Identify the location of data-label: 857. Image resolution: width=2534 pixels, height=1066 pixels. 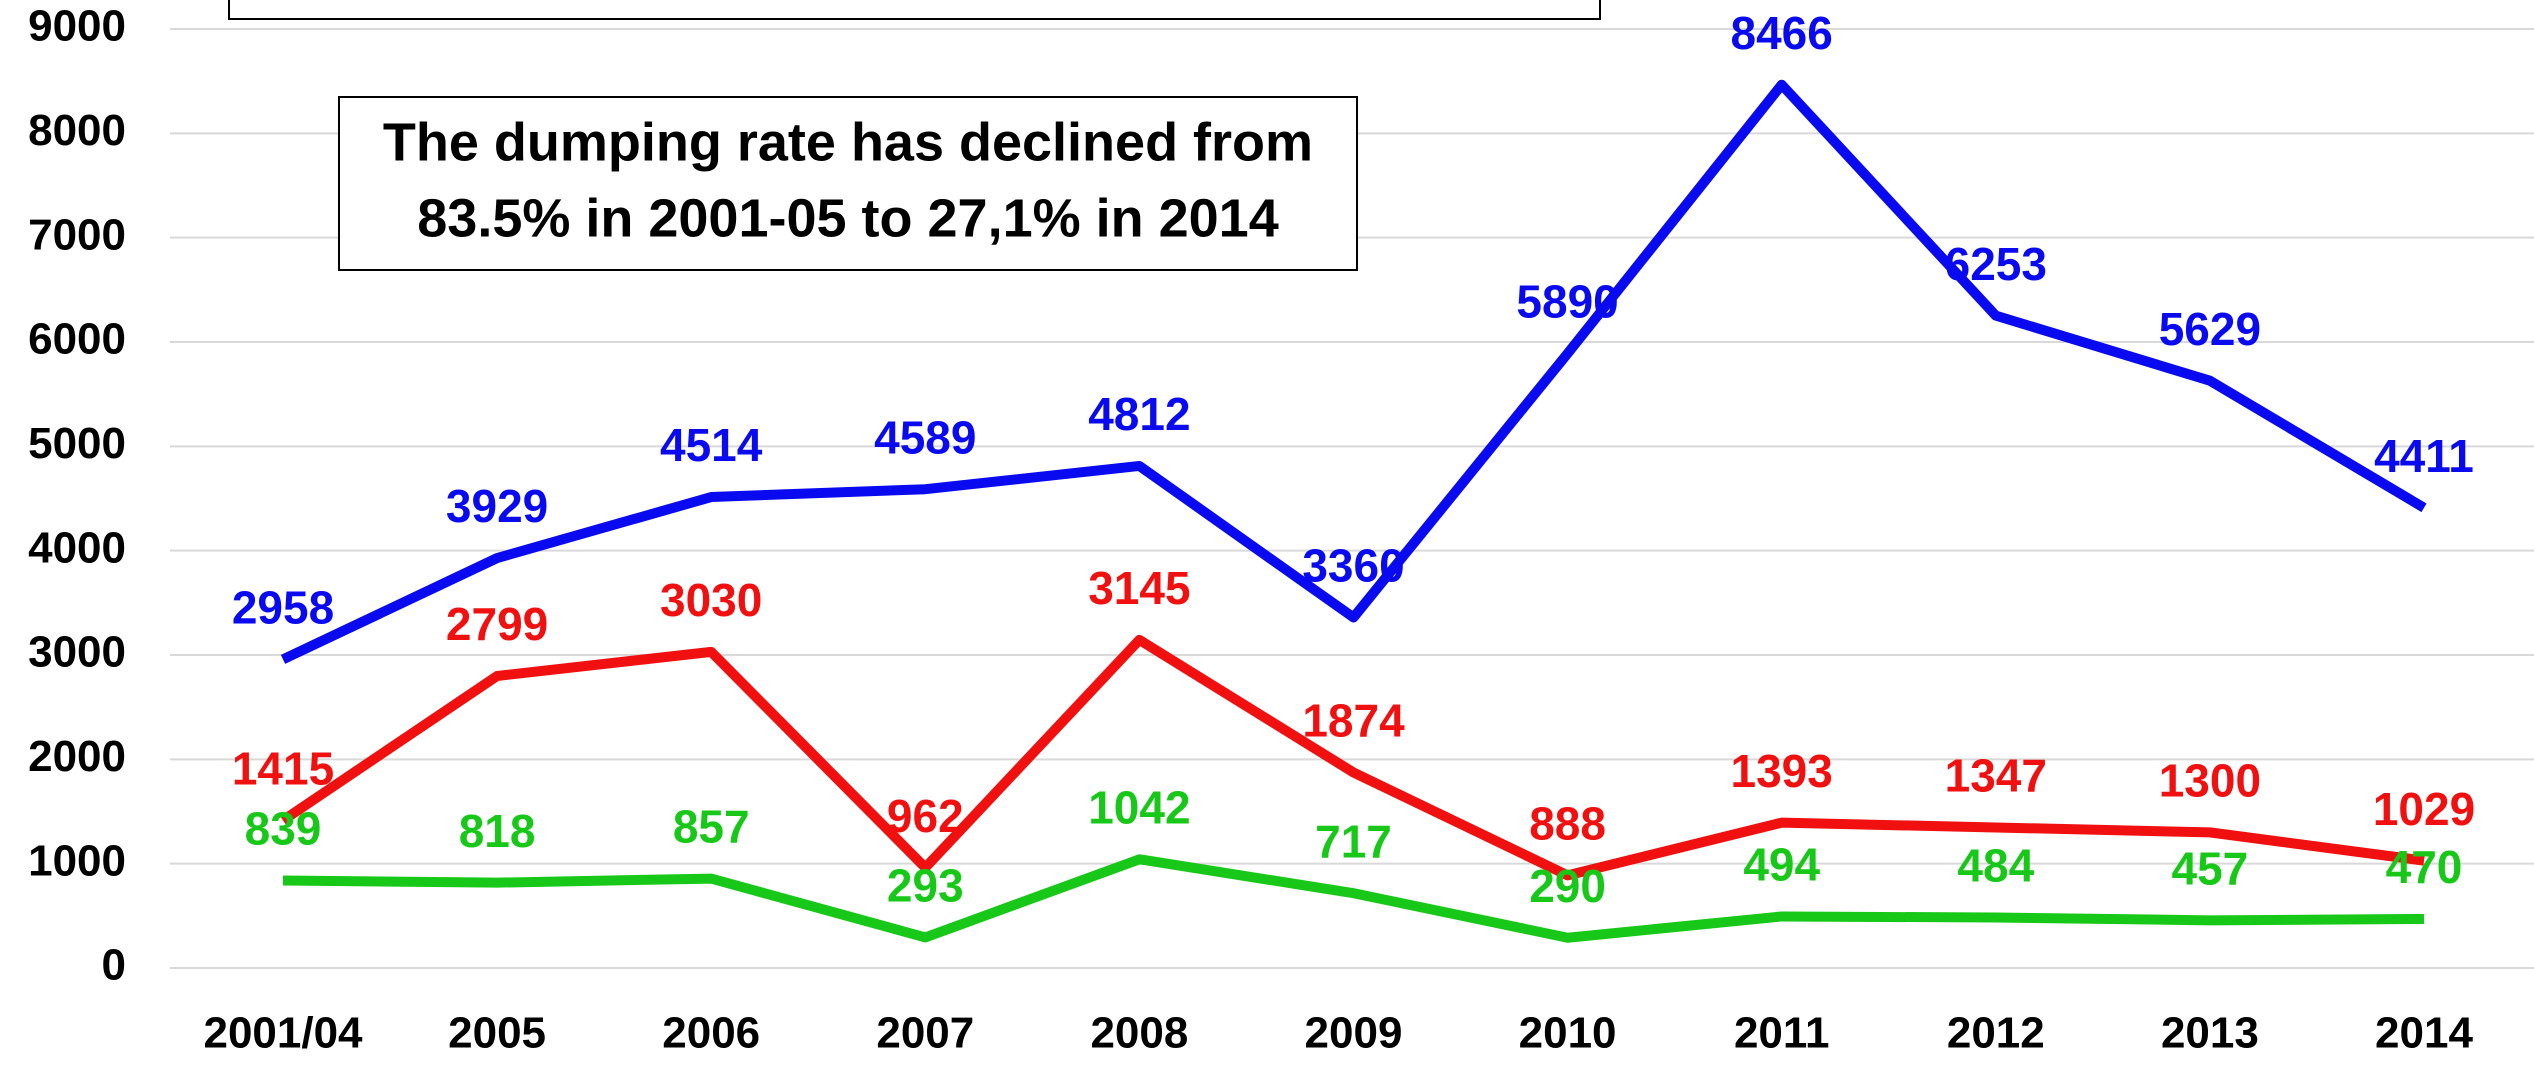
(711, 827).